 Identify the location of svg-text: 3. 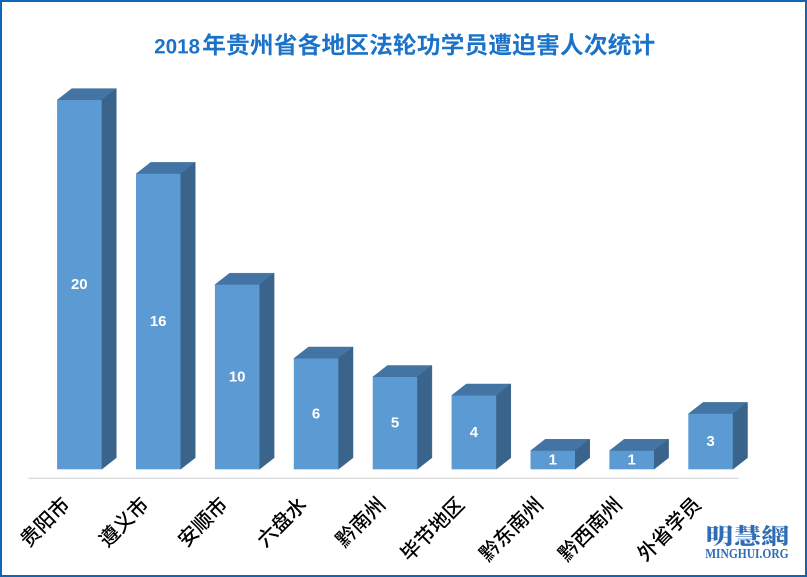
(710, 441).